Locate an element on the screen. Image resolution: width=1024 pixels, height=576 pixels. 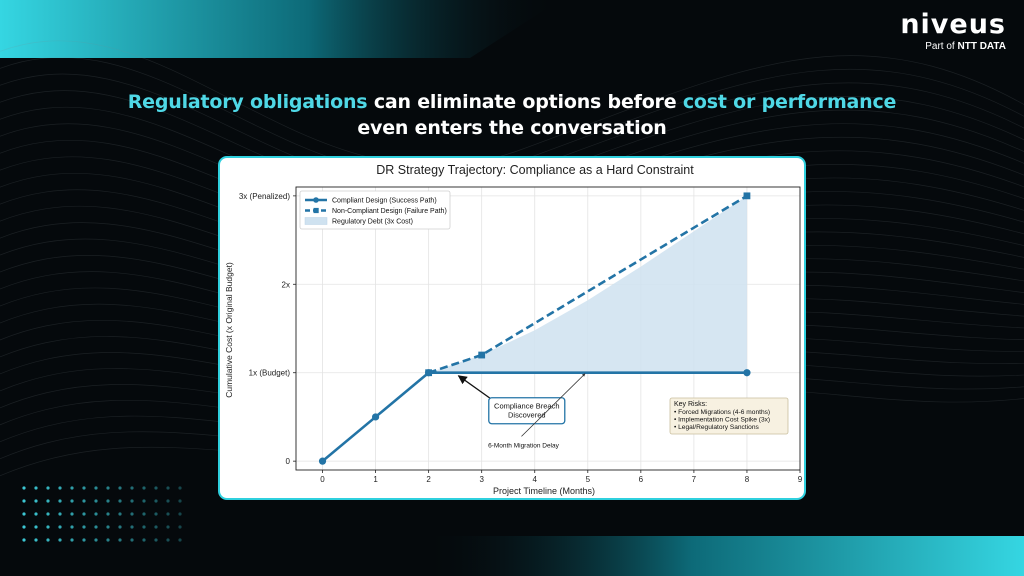
key-risks-box is located at coordinates (729, 416).